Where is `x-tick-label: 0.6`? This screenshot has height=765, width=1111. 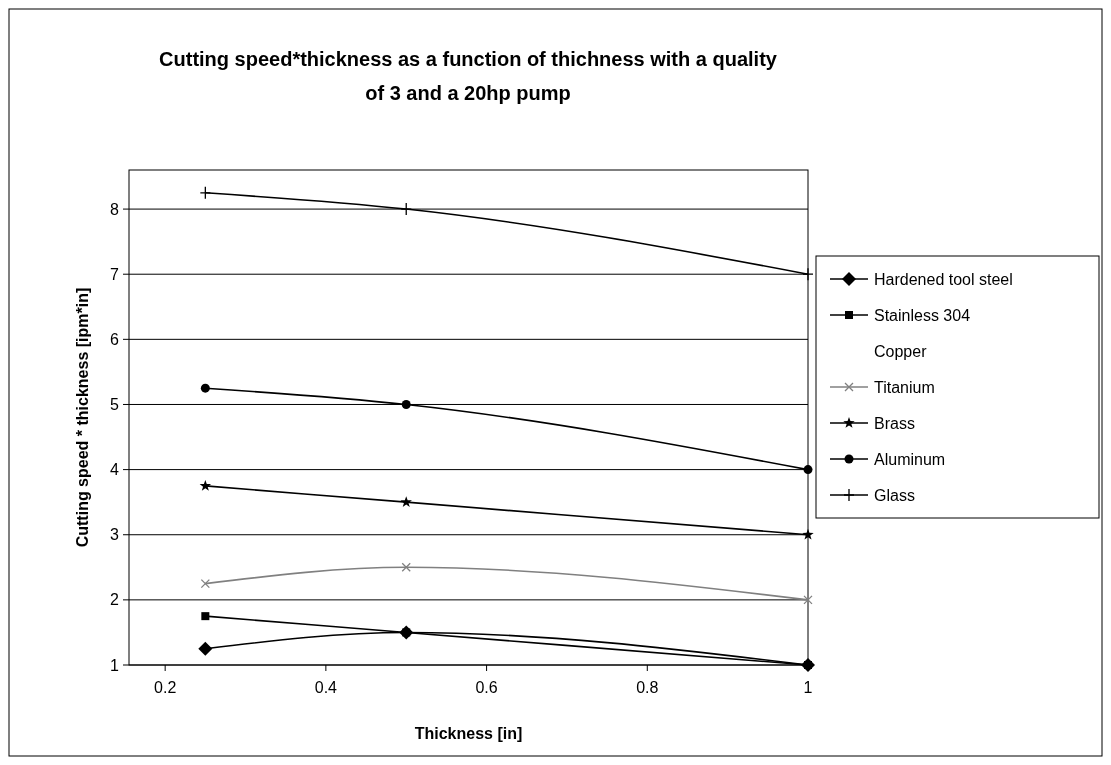
x-tick-label: 0.6 is located at coordinates (486, 687).